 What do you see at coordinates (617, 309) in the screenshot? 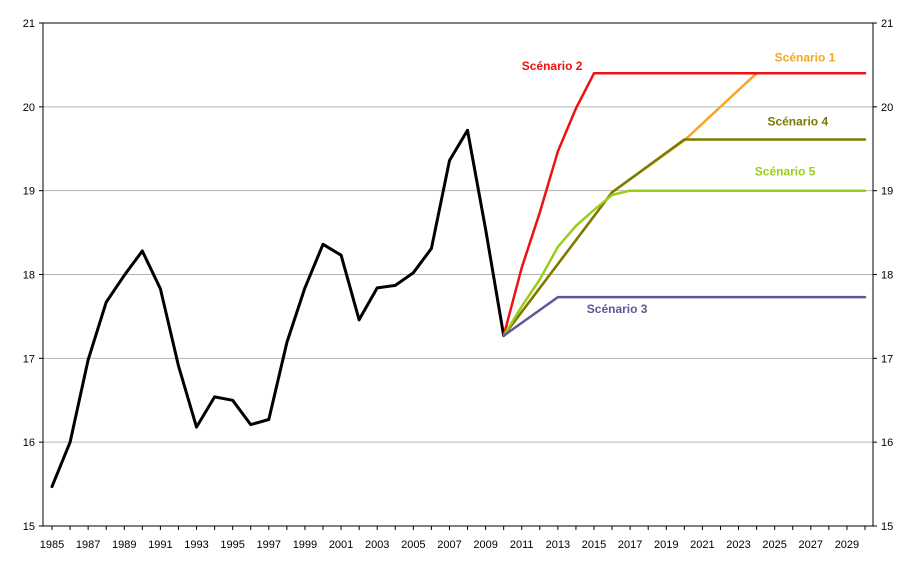
I see `label-sc-nario-3: Scénario 3` at bounding box center [617, 309].